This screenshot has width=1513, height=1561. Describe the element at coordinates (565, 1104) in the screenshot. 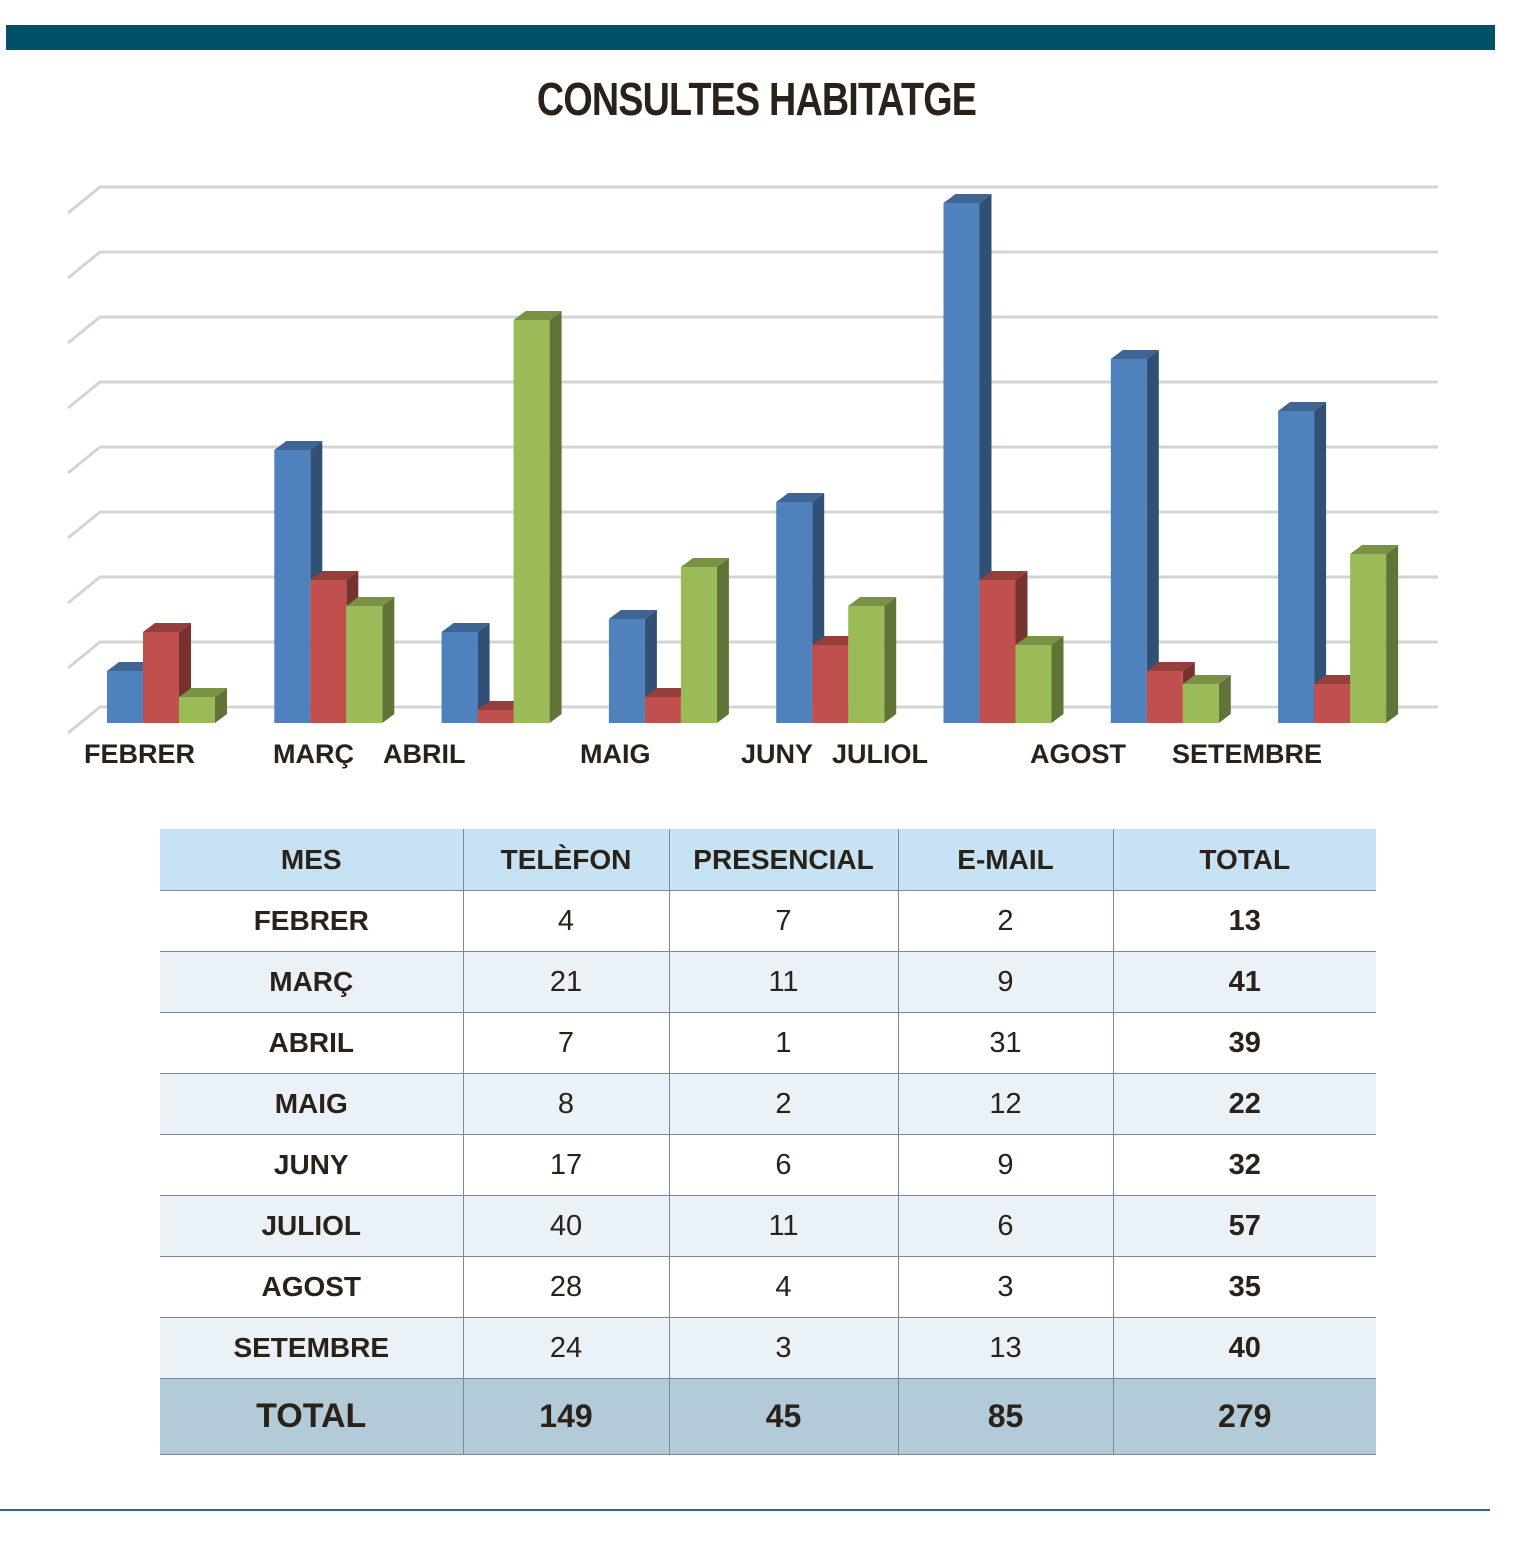

I see `cell-telefon: 8` at that location.